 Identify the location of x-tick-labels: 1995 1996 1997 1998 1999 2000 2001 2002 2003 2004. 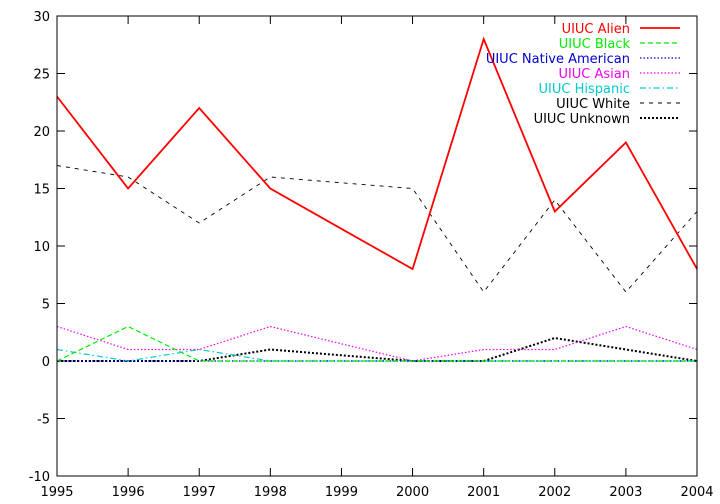
(376, 492).